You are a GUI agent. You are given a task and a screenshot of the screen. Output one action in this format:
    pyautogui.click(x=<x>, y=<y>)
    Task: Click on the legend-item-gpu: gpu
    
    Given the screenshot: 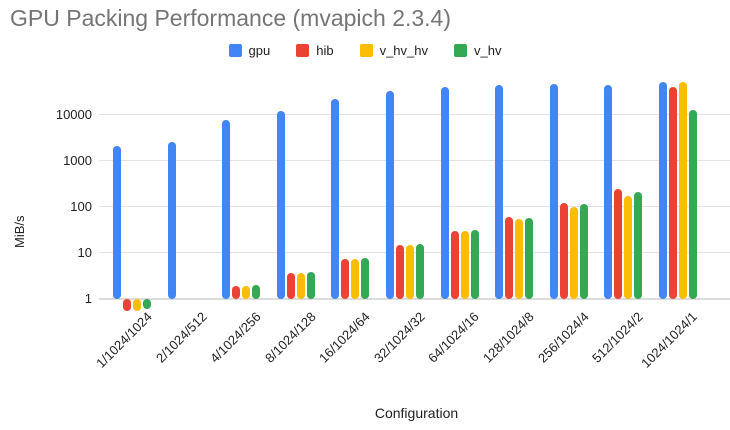 What is the action you would take?
    pyautogui.click(x=249, y=50)
    